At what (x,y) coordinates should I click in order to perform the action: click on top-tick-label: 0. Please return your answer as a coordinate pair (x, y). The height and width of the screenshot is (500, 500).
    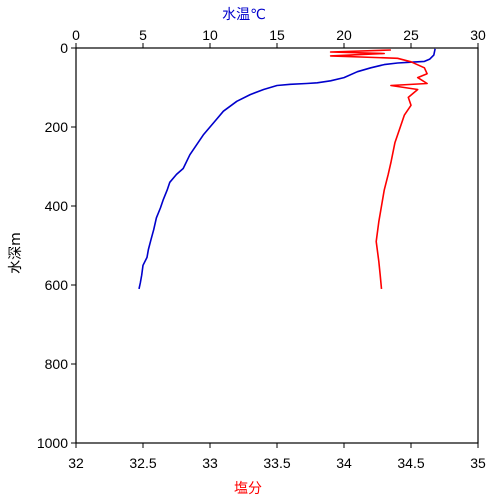
    Looking at the image, I should click on (76, 35).